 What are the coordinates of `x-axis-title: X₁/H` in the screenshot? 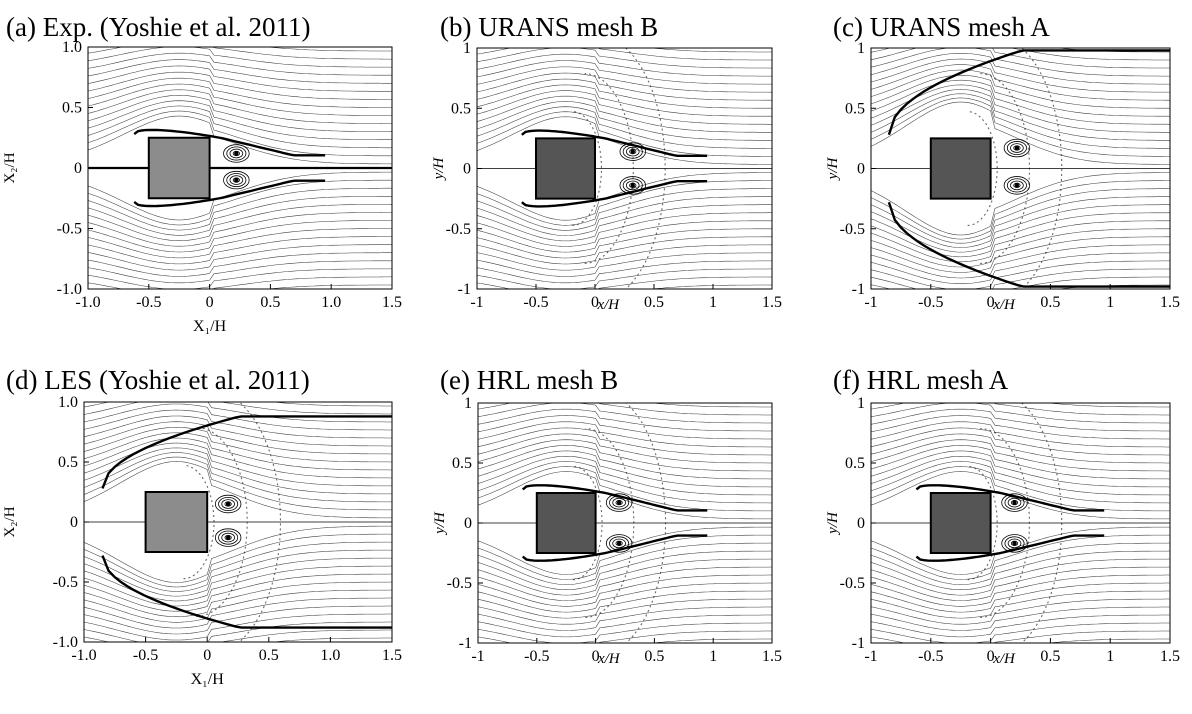 It's located at (208, 679).